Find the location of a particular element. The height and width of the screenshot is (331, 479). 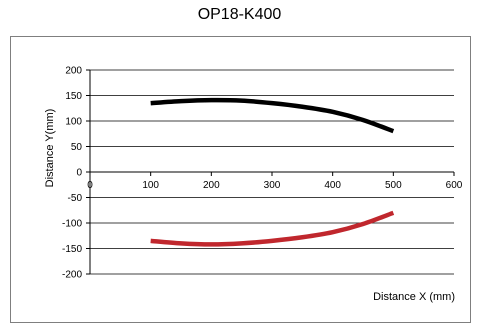

y-tick-label: 0 is located at coordinates (79, 173).